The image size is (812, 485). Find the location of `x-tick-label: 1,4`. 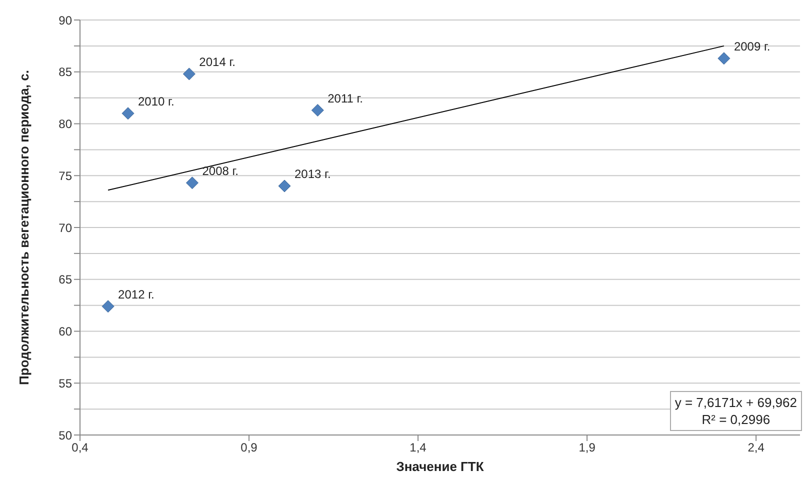

x-tick-label: 1,4 is located at coordinates (418, 447).